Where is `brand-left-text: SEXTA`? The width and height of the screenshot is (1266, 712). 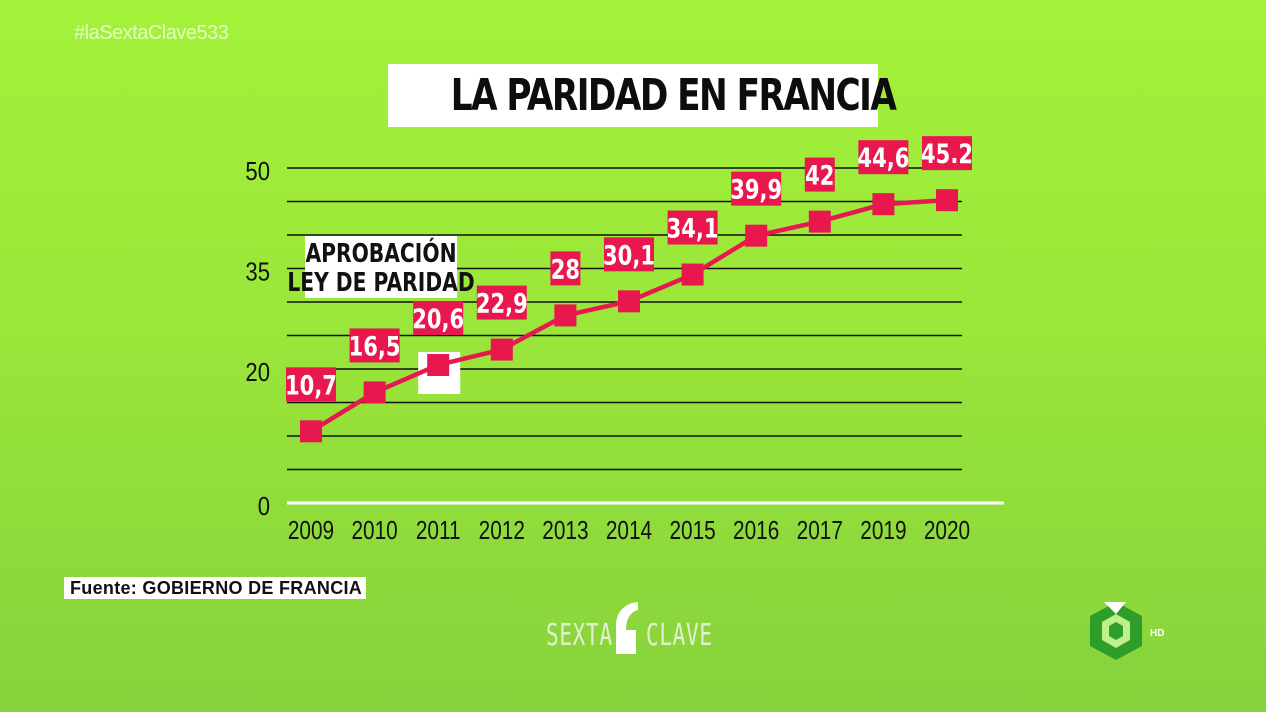 brand-left-text: SEXTA is located at coordinates (579, 635).